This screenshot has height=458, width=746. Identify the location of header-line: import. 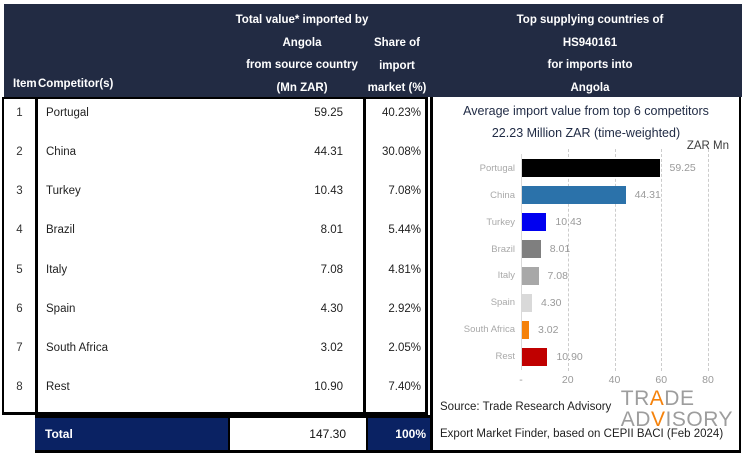
(397, 65).